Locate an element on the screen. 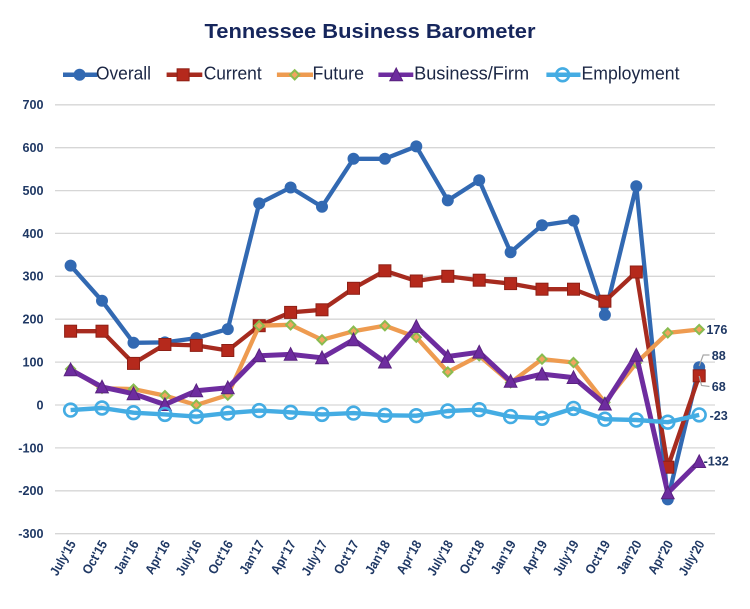 This screenshot has height=609, width=750. svg-text: Current is located at coordinates (233, 73).